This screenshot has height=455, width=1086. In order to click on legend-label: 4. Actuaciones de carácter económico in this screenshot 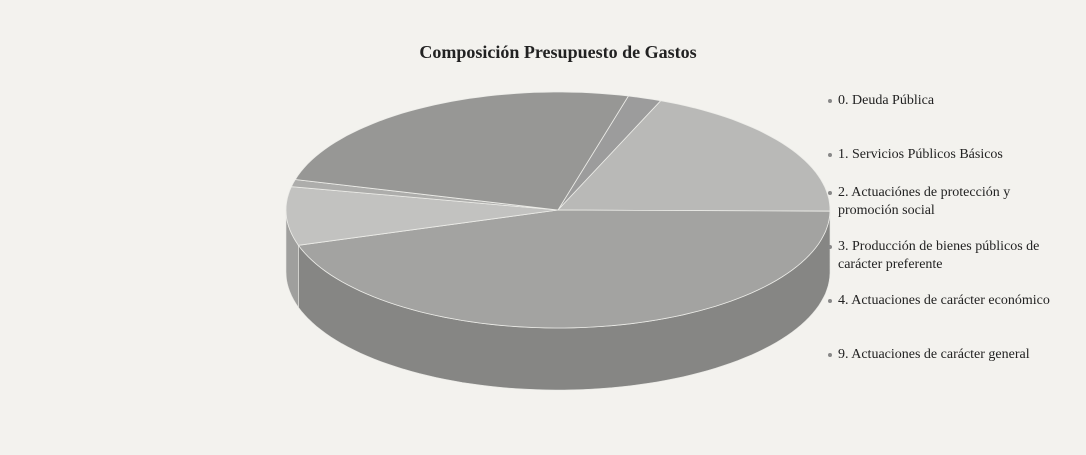, I will do `click(944, 300)`.